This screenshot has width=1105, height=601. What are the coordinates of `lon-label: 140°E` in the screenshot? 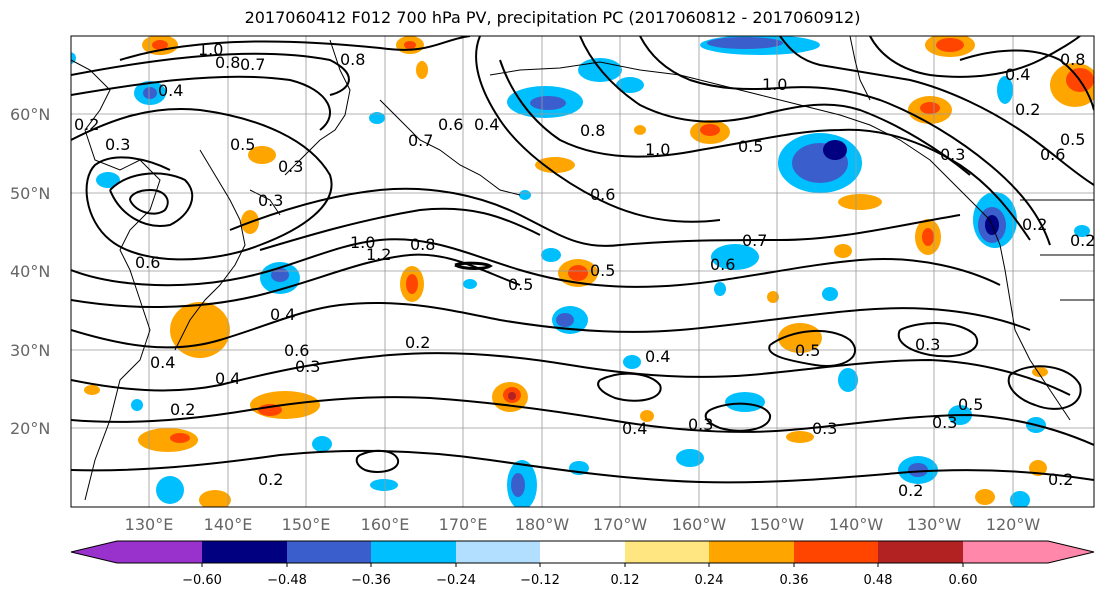 It's located at (228, 524).